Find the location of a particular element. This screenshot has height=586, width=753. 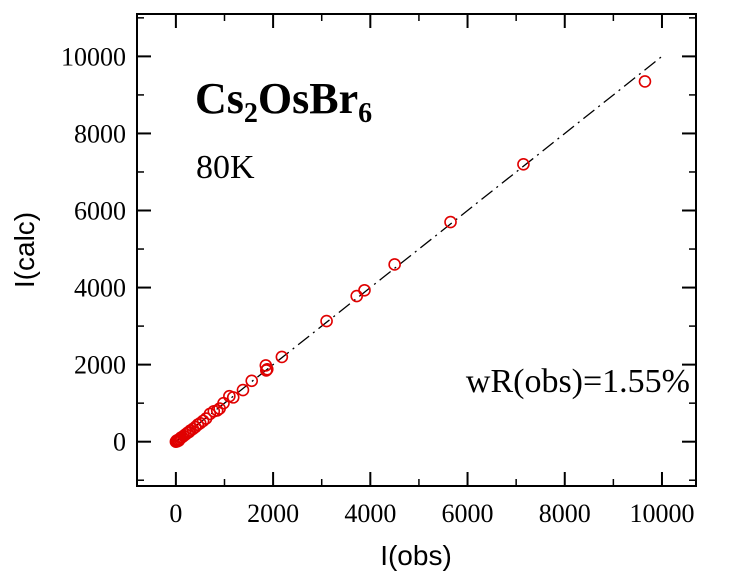

x-tick-label: 8000 is located at coordinates (565, 513).